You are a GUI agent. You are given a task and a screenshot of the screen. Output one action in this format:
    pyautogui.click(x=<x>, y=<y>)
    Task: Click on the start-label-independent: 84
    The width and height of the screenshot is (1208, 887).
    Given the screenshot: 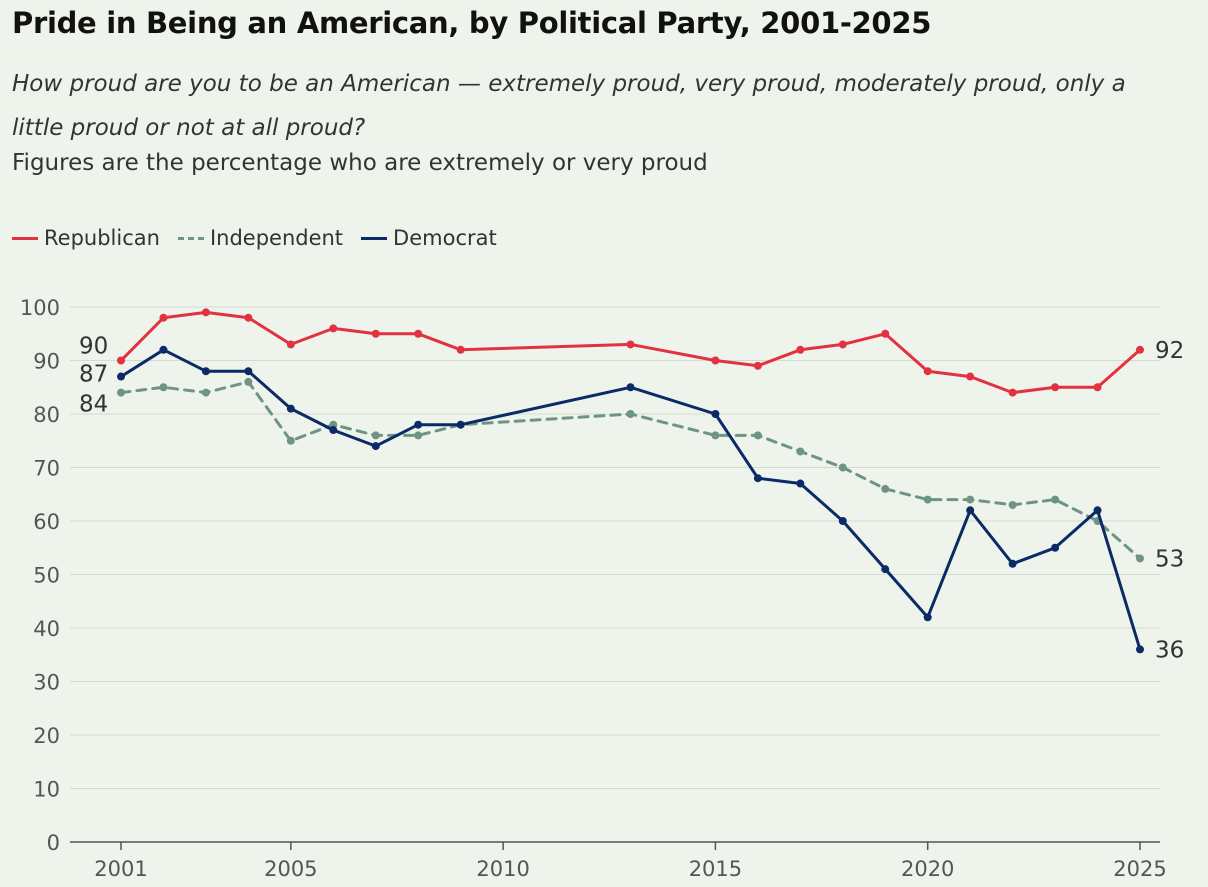 What is the action you would take?
    pyautogui.click(x=93, y=405)
    